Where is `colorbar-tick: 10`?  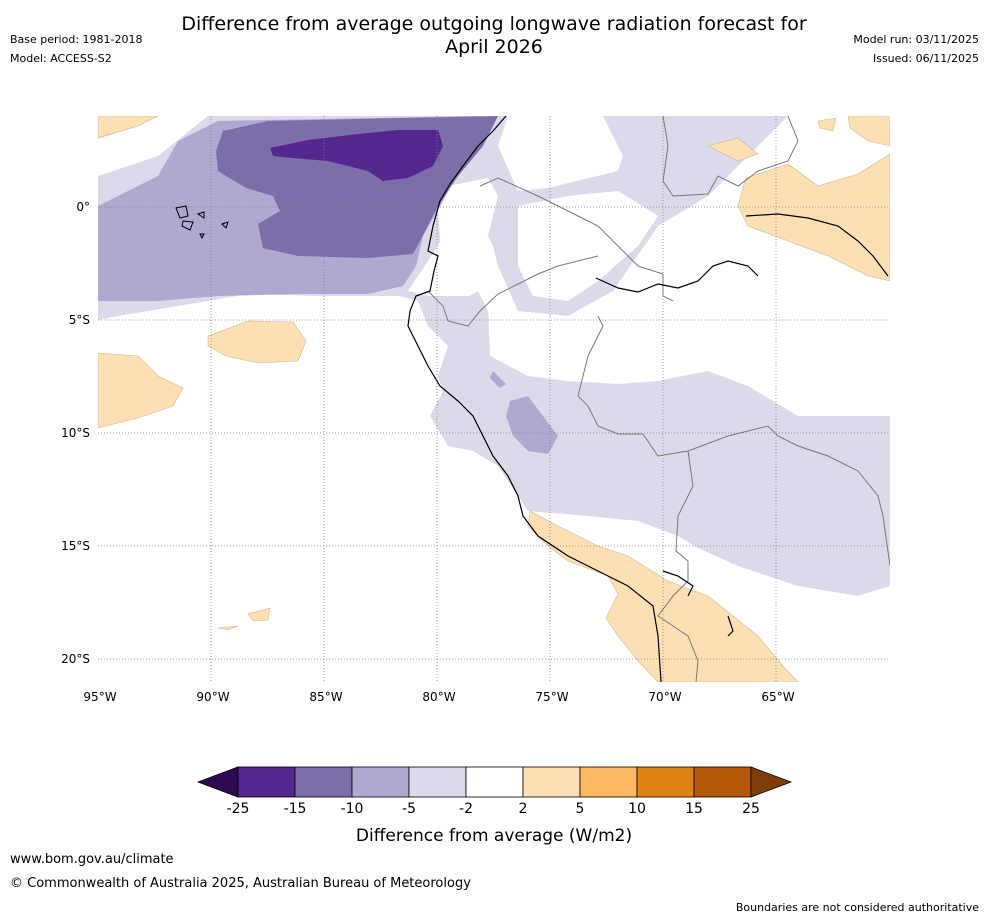 colorbar-tick: 10 is located at coordinates (637, 809).